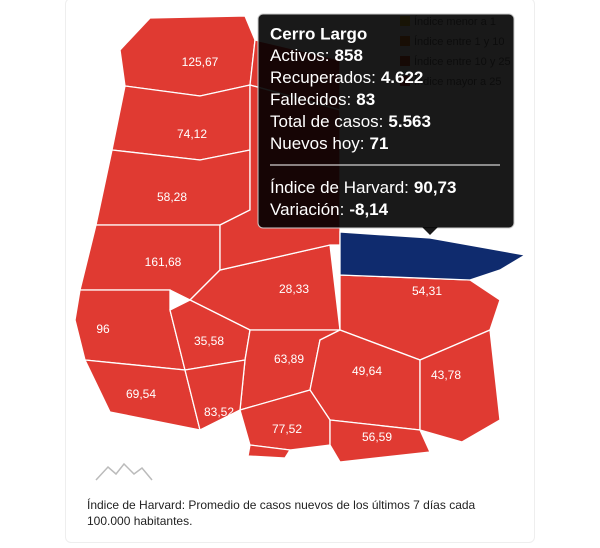  Describe the element at coordinates (124, 471) in the screenshot. I see `logo-icon` at that location.